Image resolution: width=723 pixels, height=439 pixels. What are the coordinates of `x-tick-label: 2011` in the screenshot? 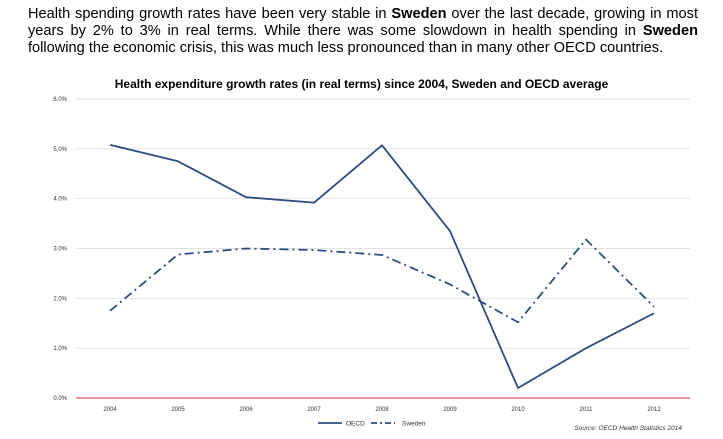 It's located at (587, 410).